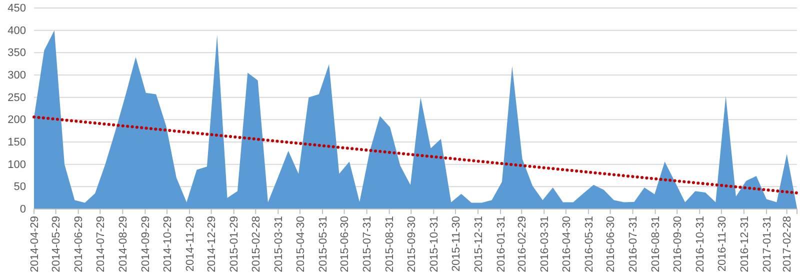 This screenshot has height=279, width=800. Describe the element at coordinates (56, 244) in the screenshot. I see `x-tick-label: 2014-05-29` at that location.